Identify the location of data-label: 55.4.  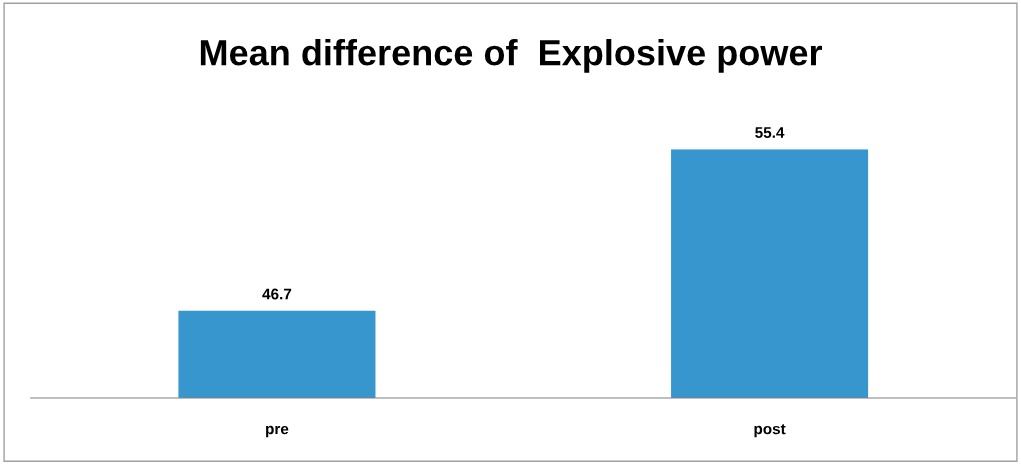
(770, 132).